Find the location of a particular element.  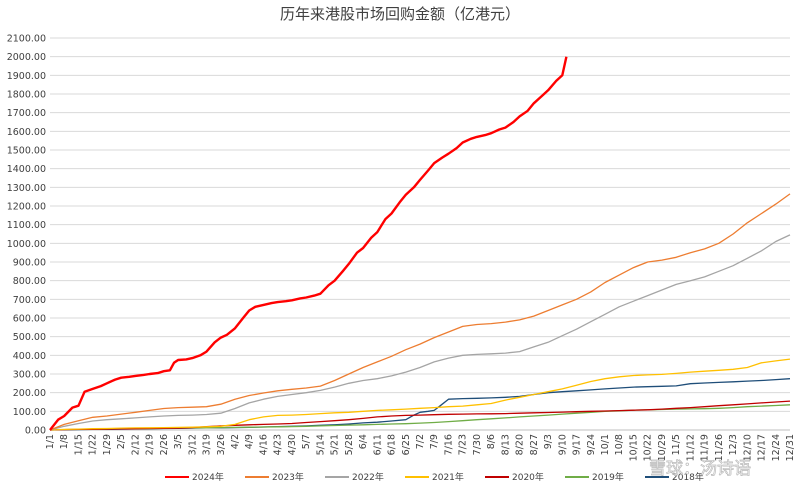

x-tick-label: 7/2 is located at coordinates (420, 441).